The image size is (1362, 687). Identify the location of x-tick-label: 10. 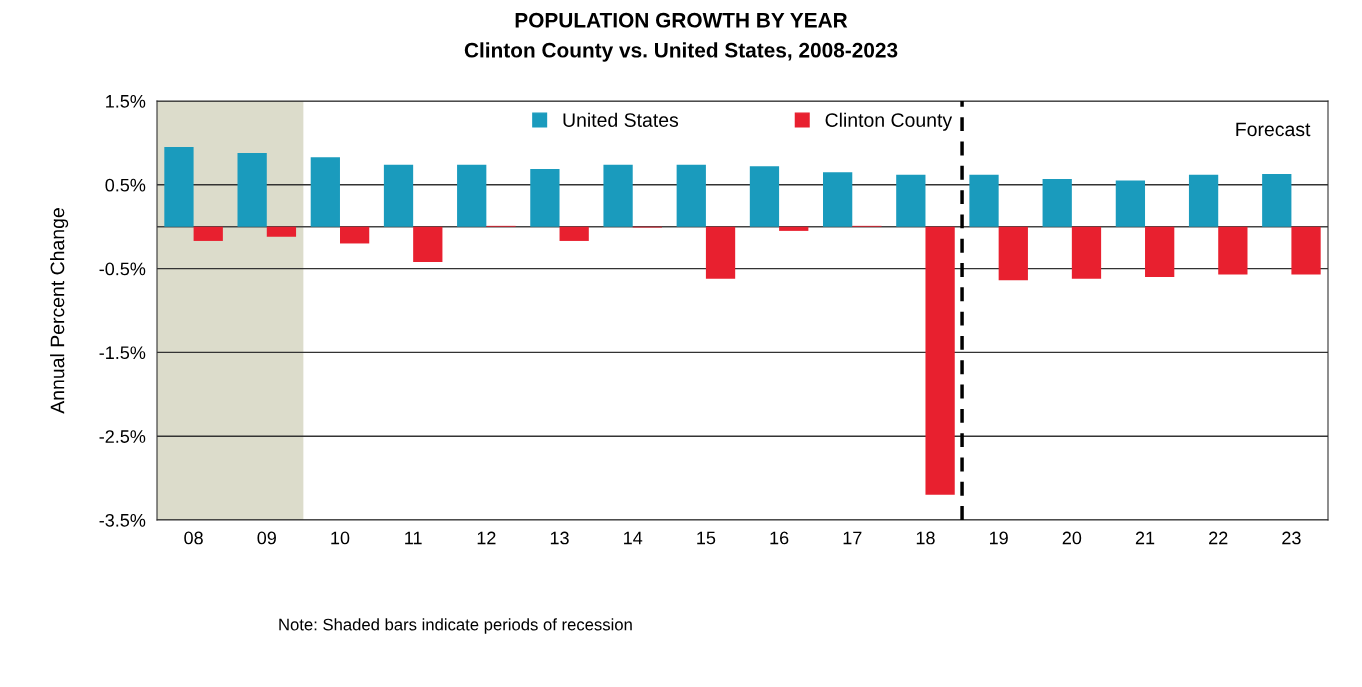
(340, 538).